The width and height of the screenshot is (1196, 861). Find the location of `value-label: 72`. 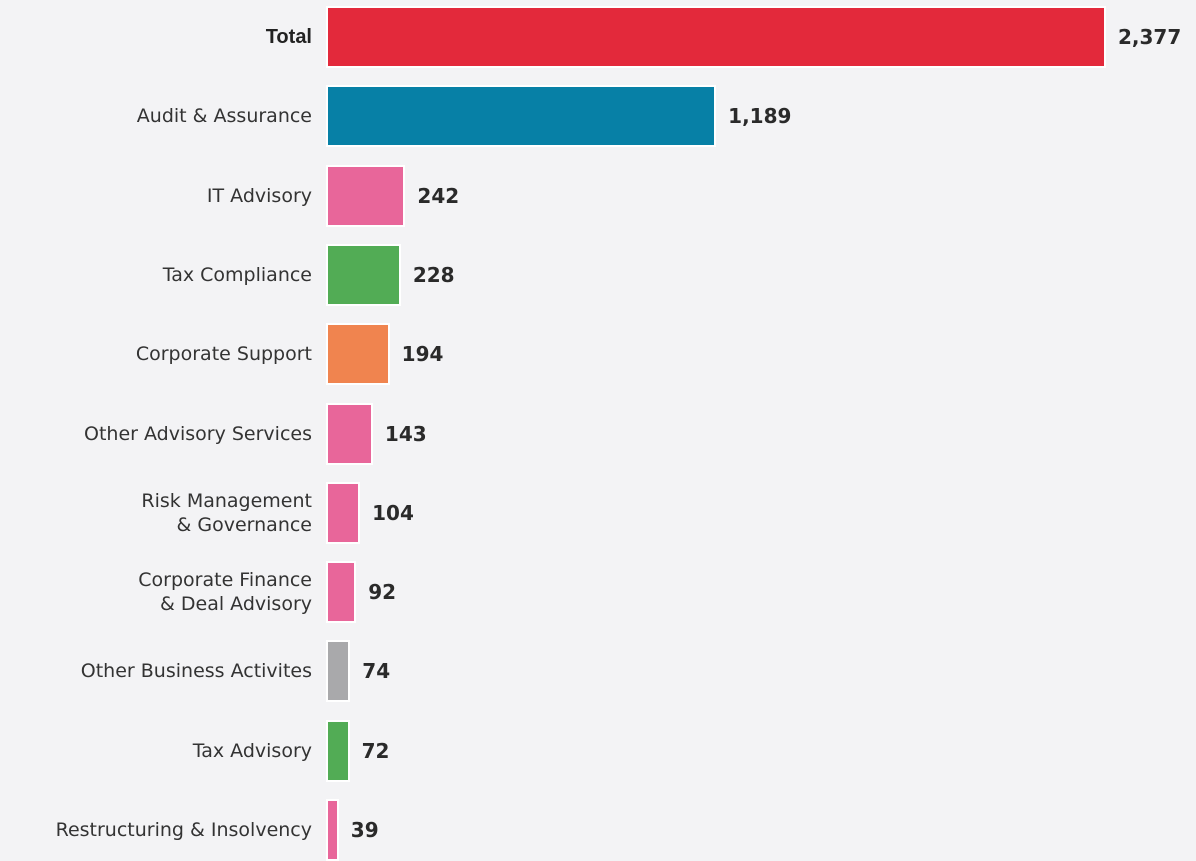

value-label: 72 is located at coordinates (375, 750).